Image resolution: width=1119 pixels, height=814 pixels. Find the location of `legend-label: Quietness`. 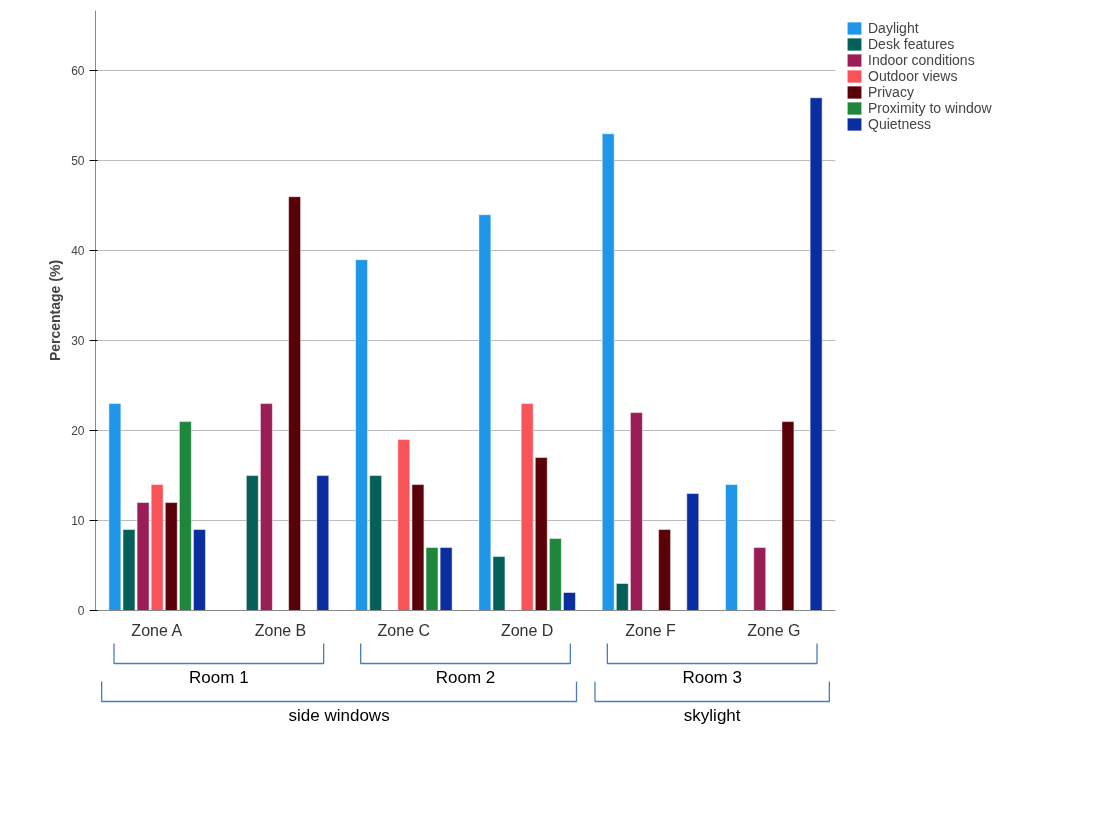

legend-label: Quietness is located at coordinates (900, 124).